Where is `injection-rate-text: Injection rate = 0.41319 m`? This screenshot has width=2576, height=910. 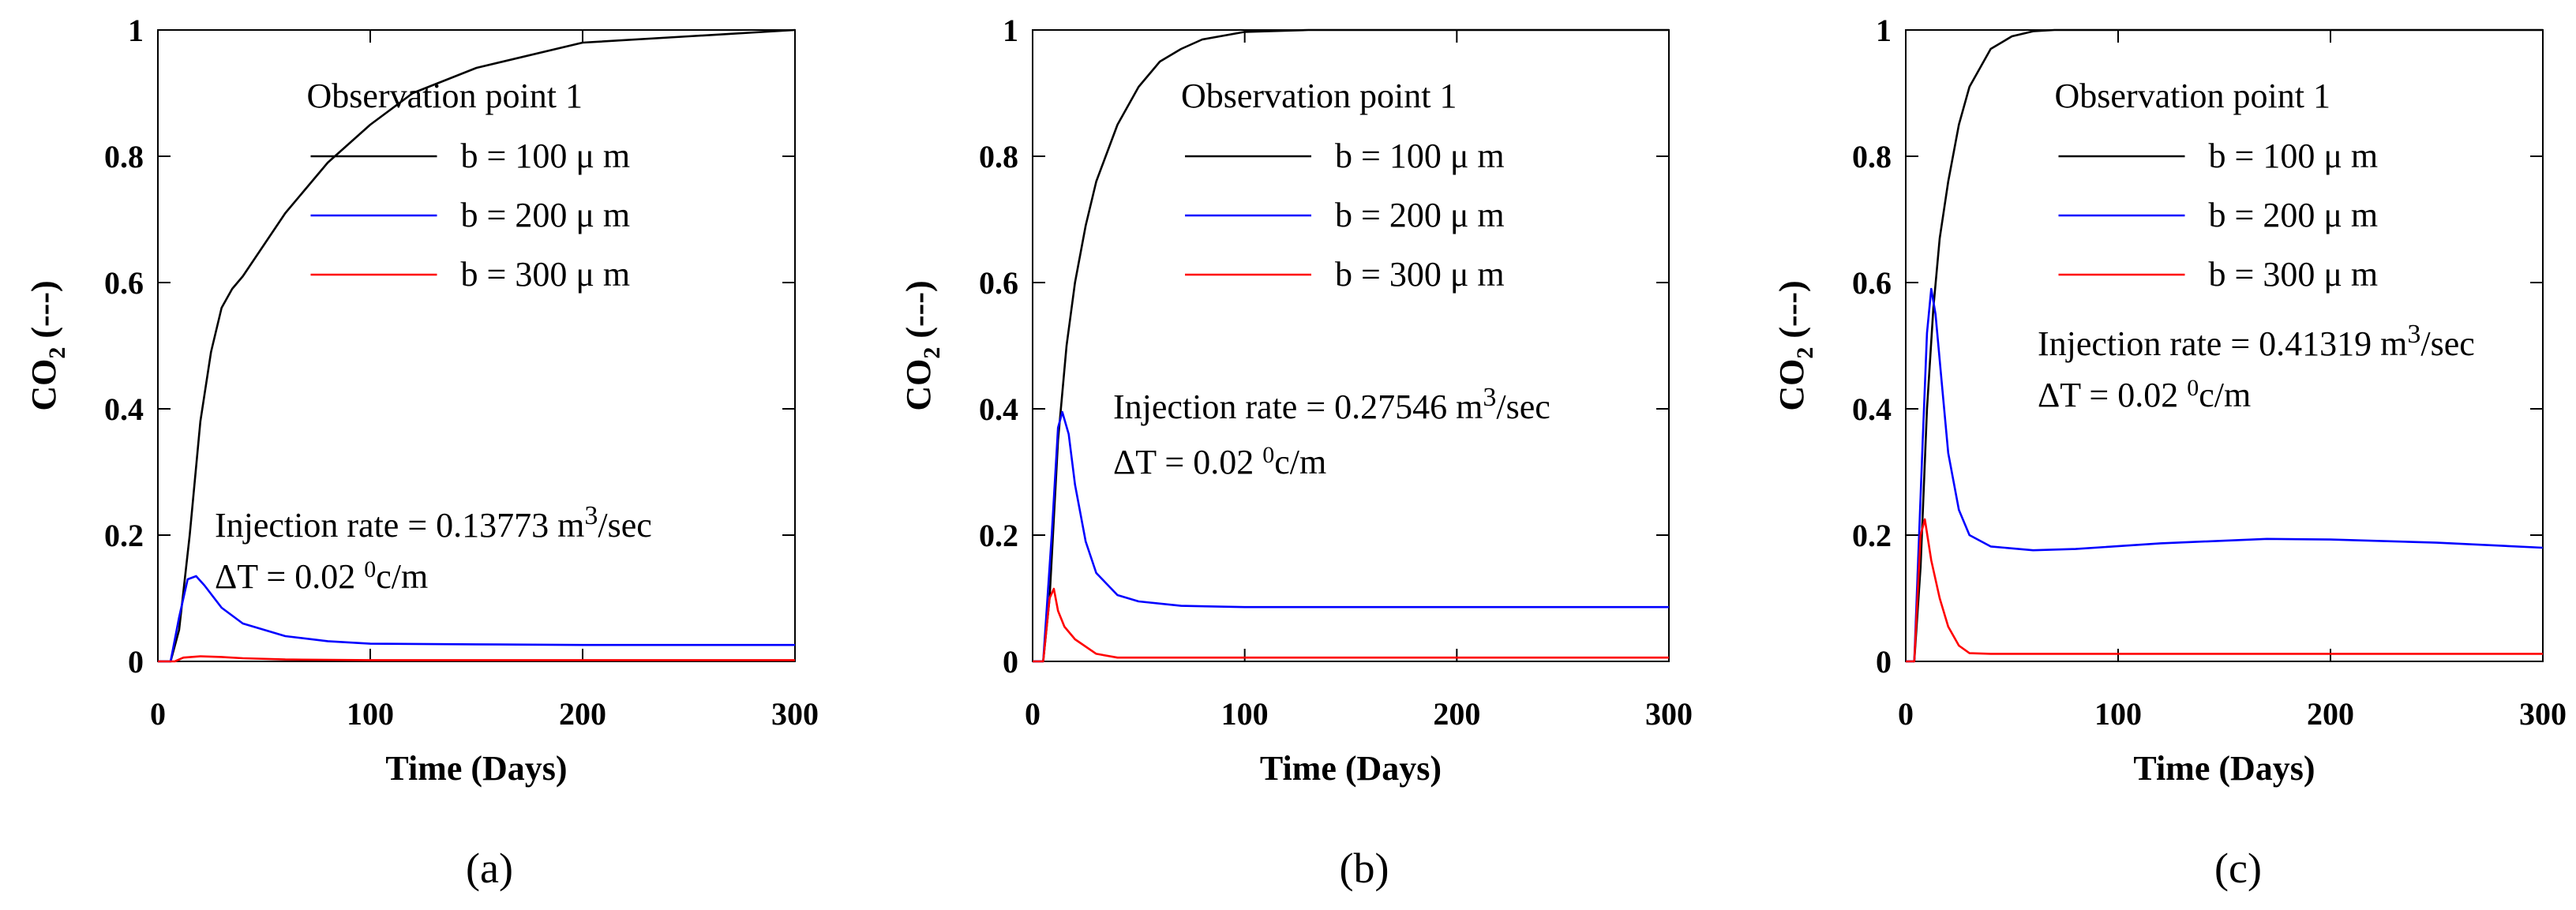
injection-rate-text: Injection rate = 0.41319 m is located at coordinates (2222, 343).